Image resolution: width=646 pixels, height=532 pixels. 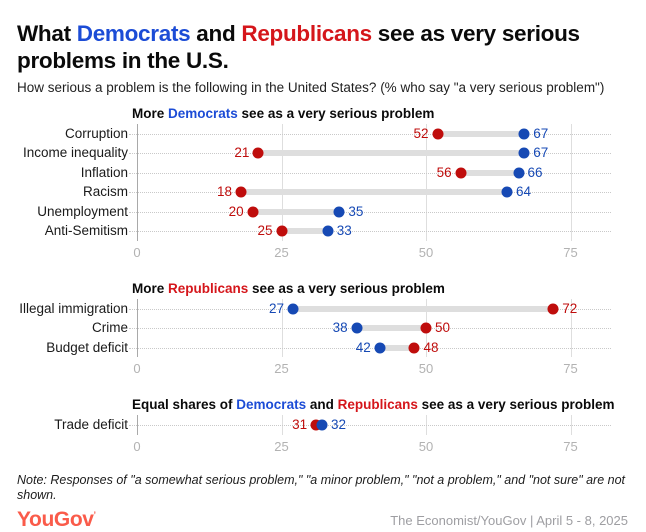 What do you see at coordinates (236, 211) in the screenshot?
I see `republican-value-label: 20` at bounding box center [236, 211].